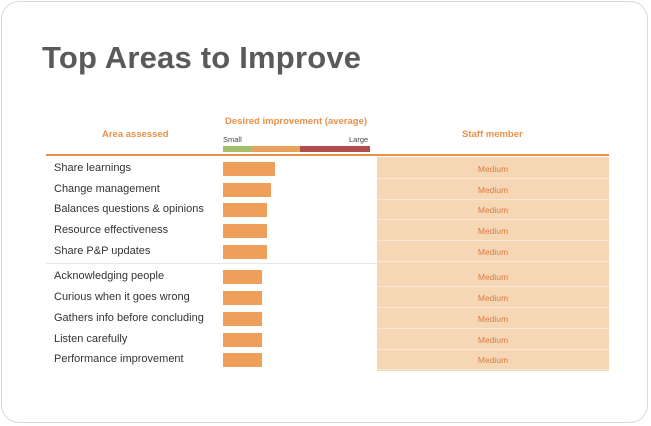 This screenshot has height=426, width=651. What do you see at coordinates (359, 139) in the screenshot?
I see `scale-large-label: Large` at bounding box center [359, 139].